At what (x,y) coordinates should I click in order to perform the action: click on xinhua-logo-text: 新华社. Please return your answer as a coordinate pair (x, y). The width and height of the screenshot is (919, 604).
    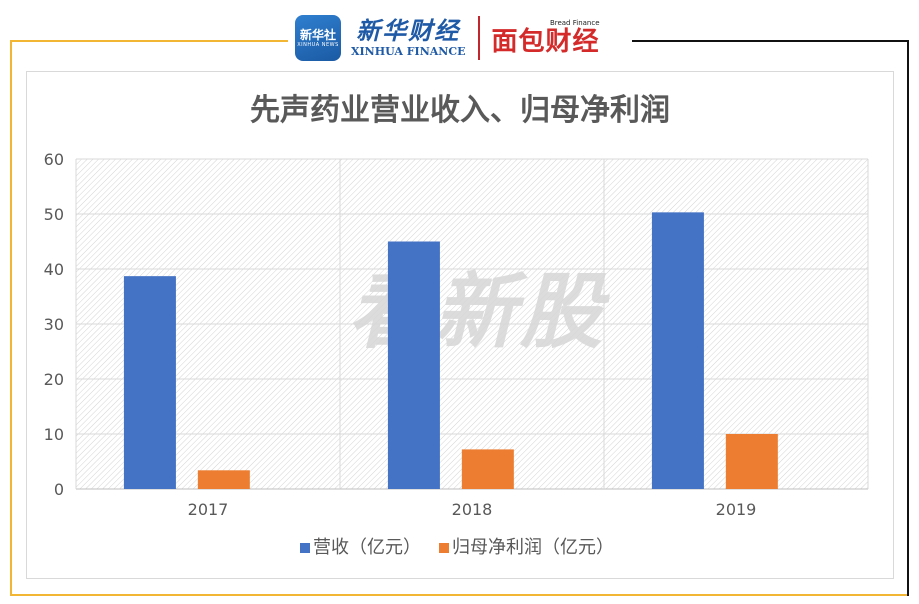
    Looking at the image, I should click on (317, 34).